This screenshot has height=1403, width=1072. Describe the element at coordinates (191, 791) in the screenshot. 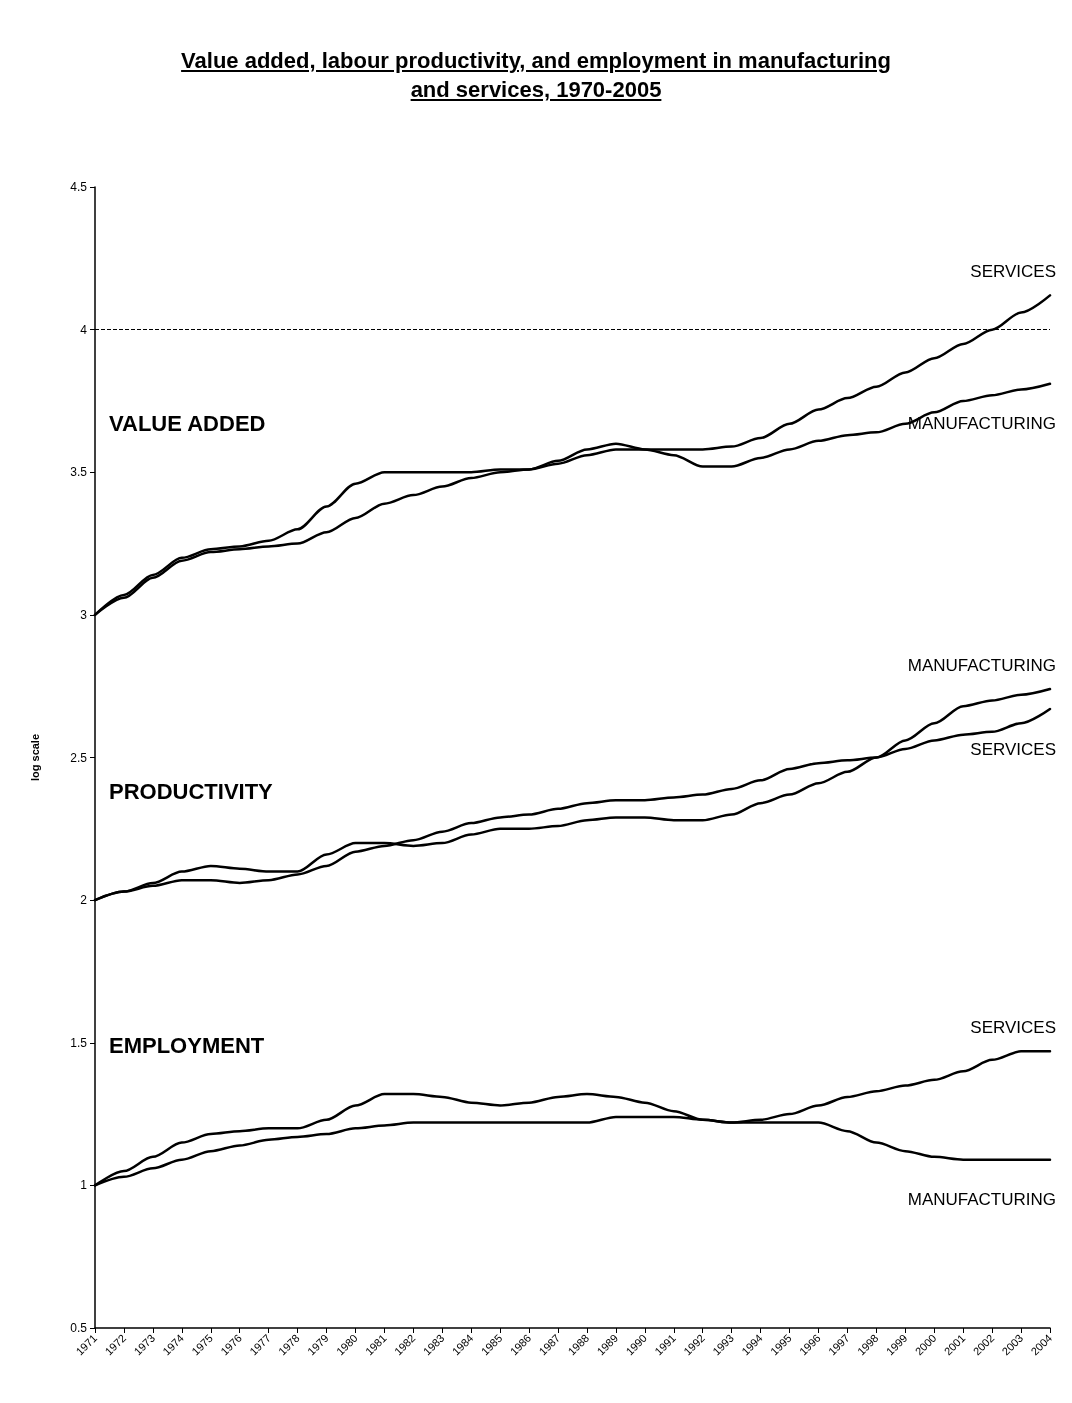

I see `annotation: PRODUCTIVITY` at that location.